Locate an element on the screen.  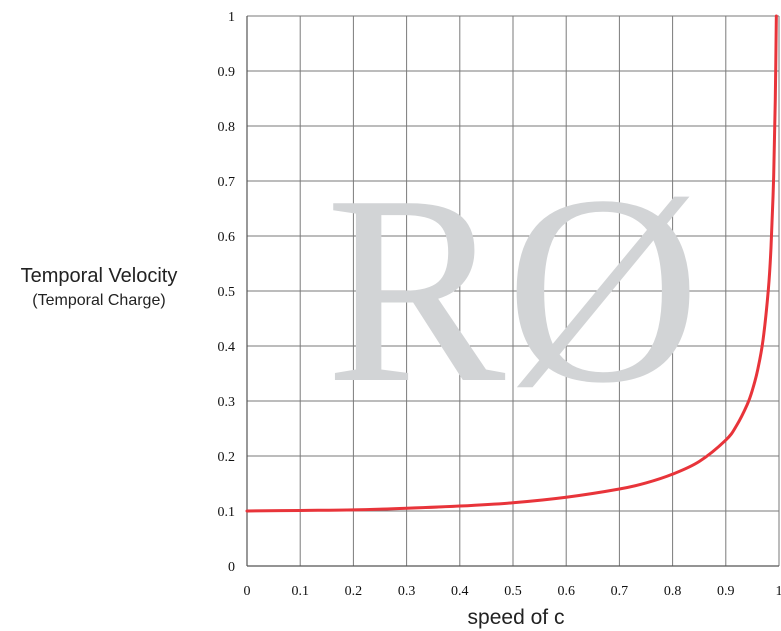
x-tick-label: 0.3 is located at coordinates (407, 591).